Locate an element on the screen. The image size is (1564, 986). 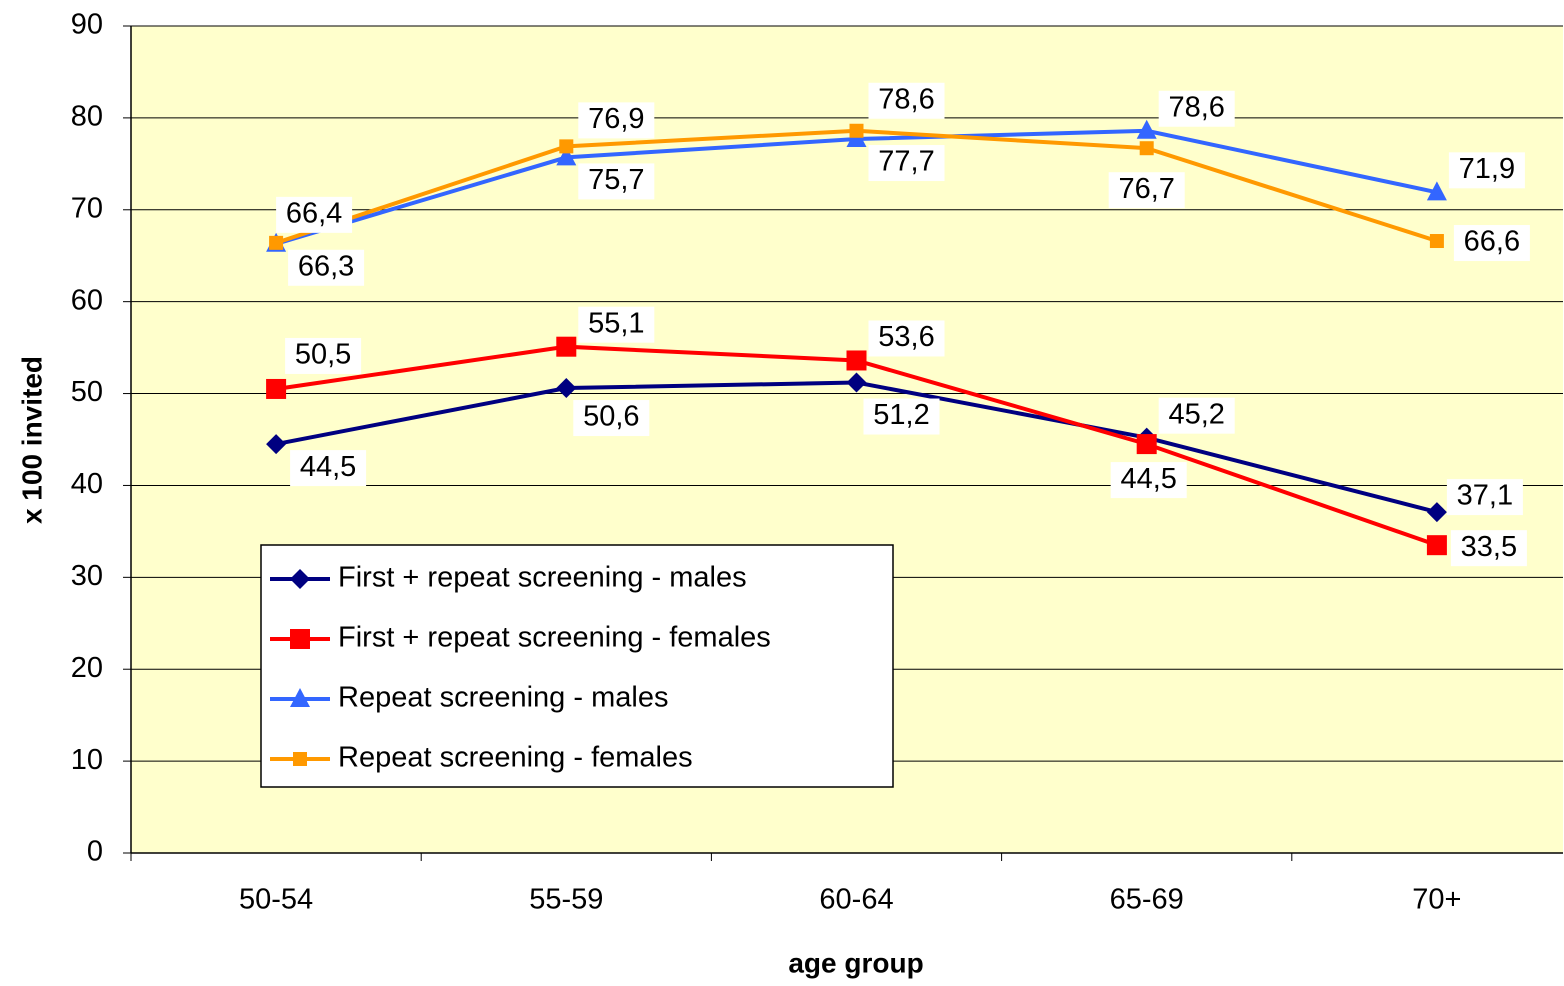
y-tick-label: 40 is located at coordinates (87, 484).